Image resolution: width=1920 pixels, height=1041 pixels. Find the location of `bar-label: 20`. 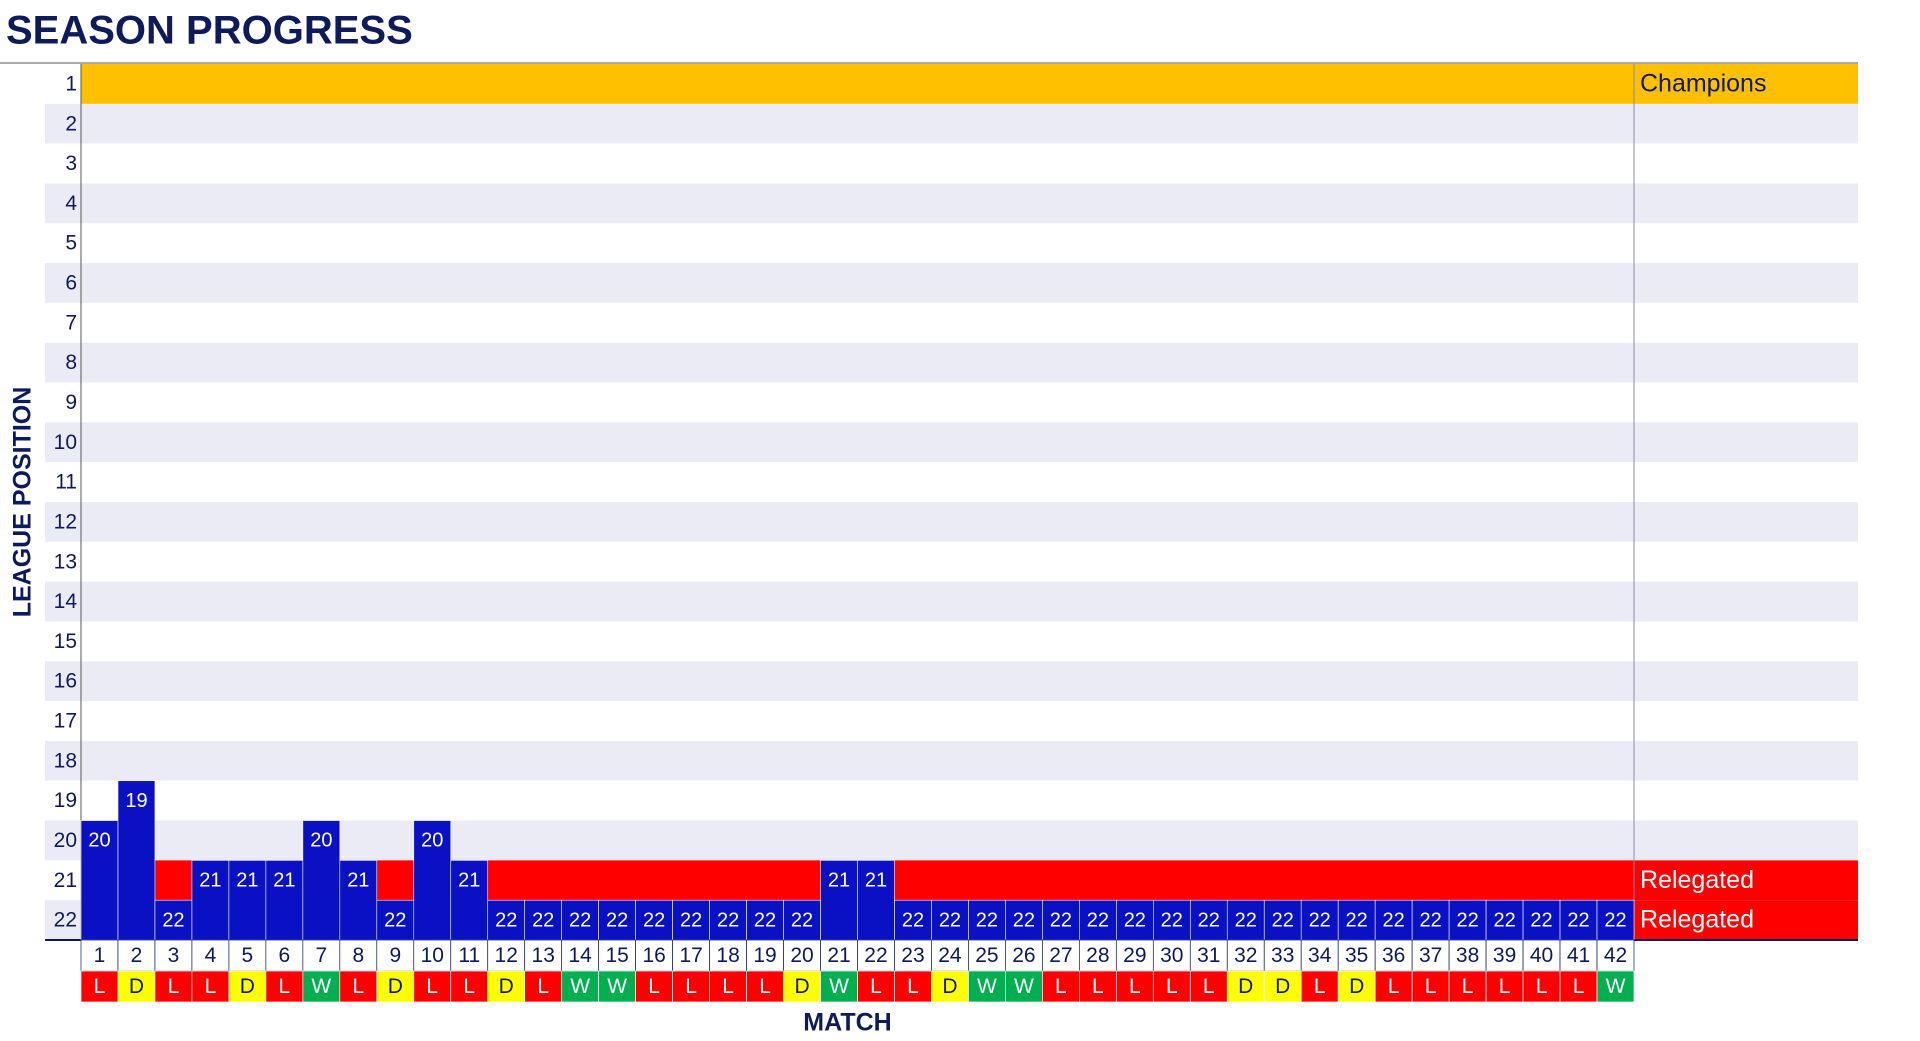

bar-label: 20 is located at coordinates (321, 841).